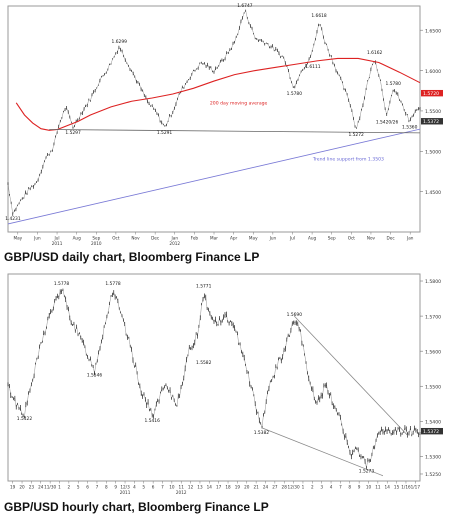 This screenshot has width=449, height=518. I want to click on moving-average-line, so click(218, 94).